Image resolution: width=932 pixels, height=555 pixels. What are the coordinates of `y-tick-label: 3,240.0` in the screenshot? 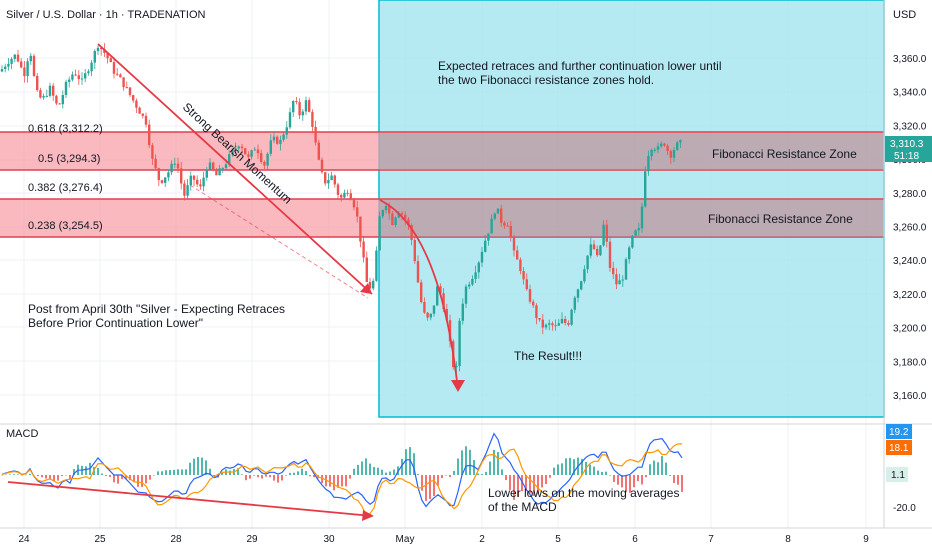 It's located at (910, 261).